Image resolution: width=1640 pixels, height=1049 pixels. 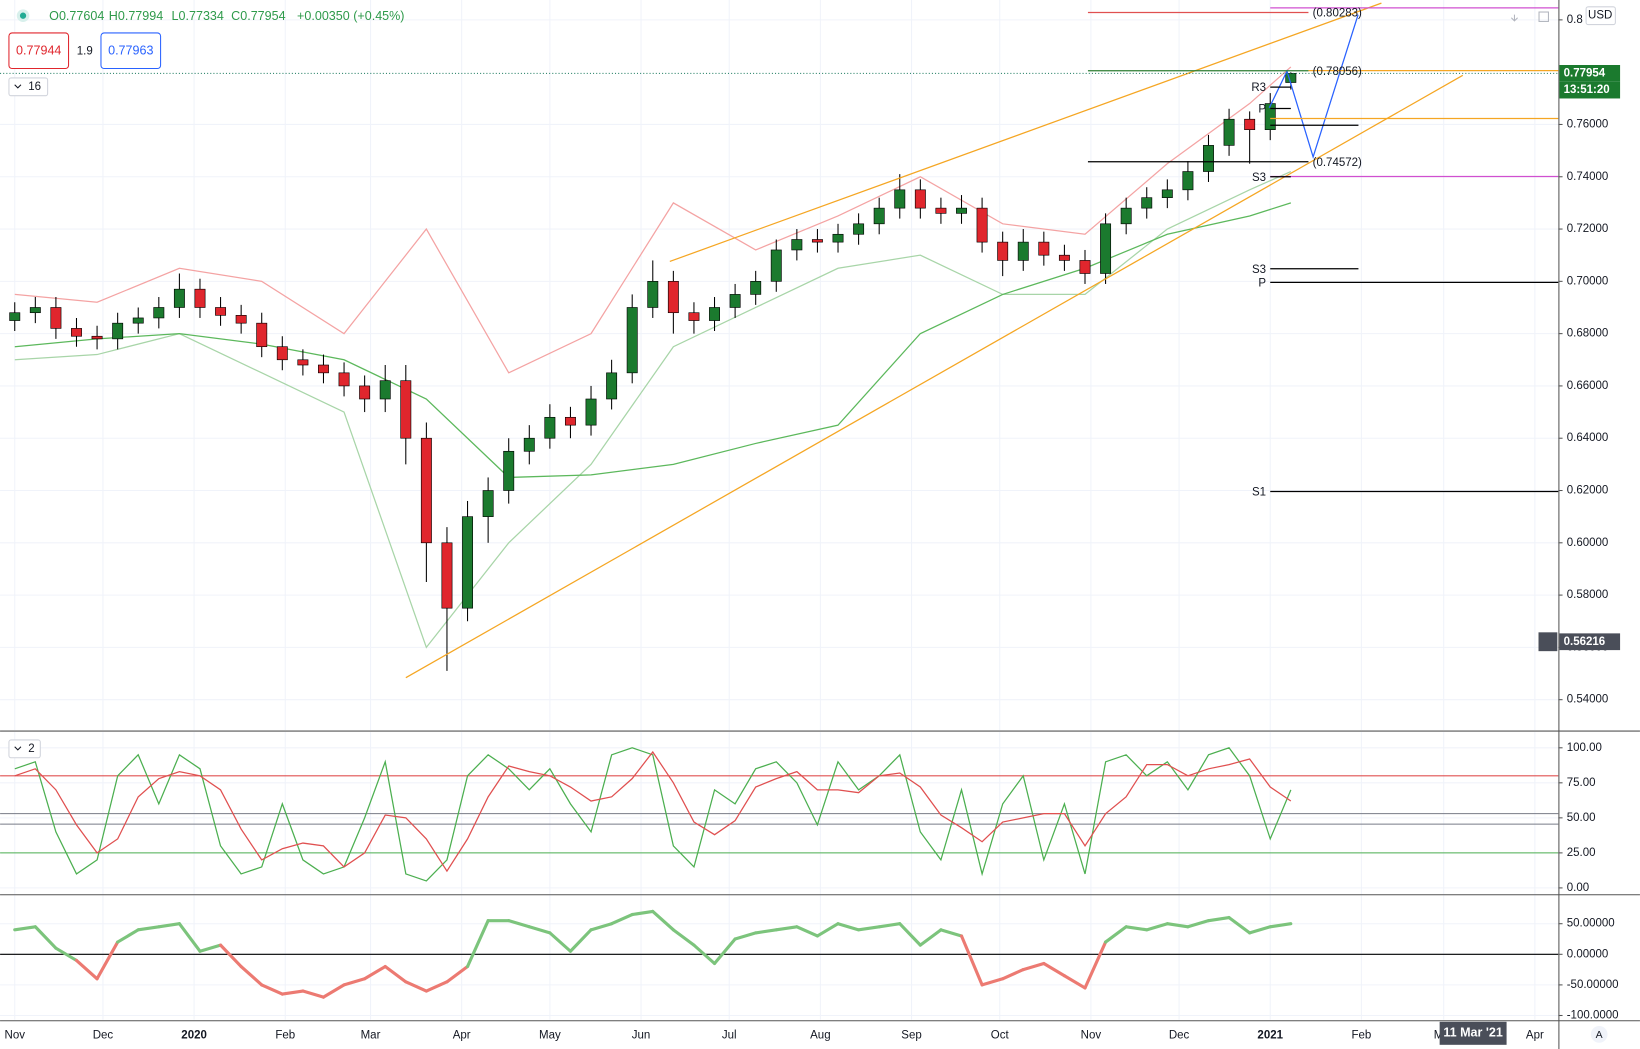 I want to click on currency-button, so click(x=1600, y=16).